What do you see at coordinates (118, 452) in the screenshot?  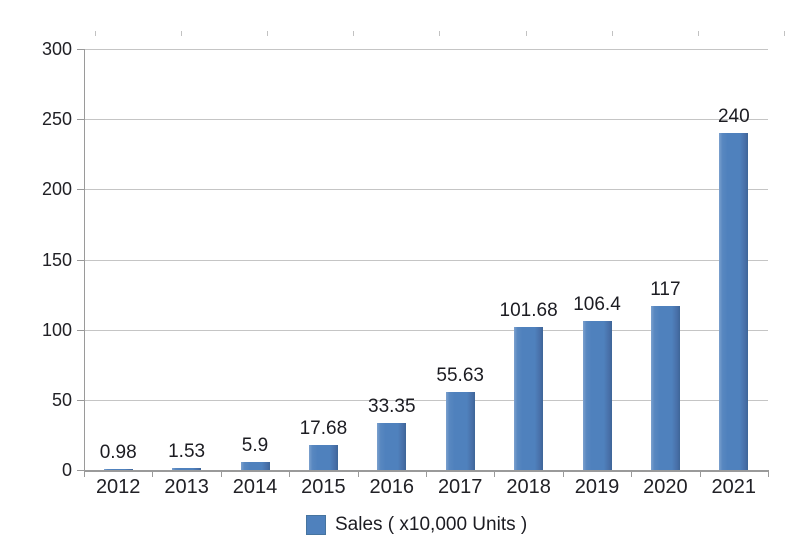 I see `bar-value-label-2012: 0.98` at bounding box center [118, 452].